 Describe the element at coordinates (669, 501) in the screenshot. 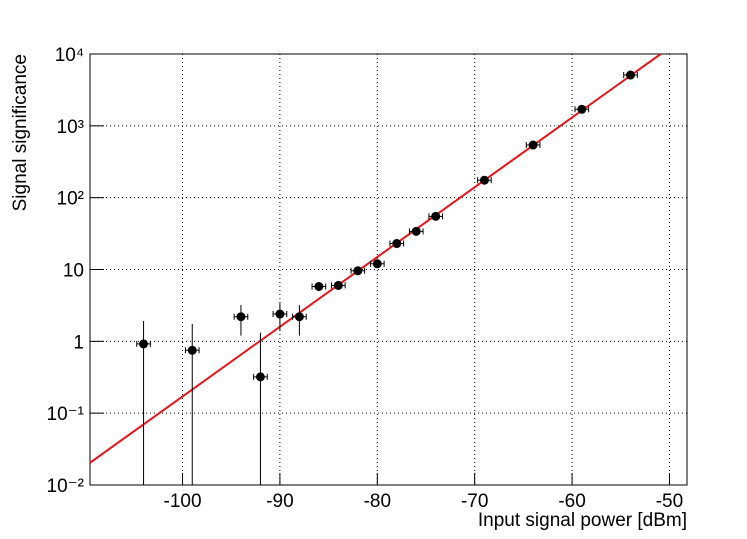

I see `x-tick-label: -50` at that location.